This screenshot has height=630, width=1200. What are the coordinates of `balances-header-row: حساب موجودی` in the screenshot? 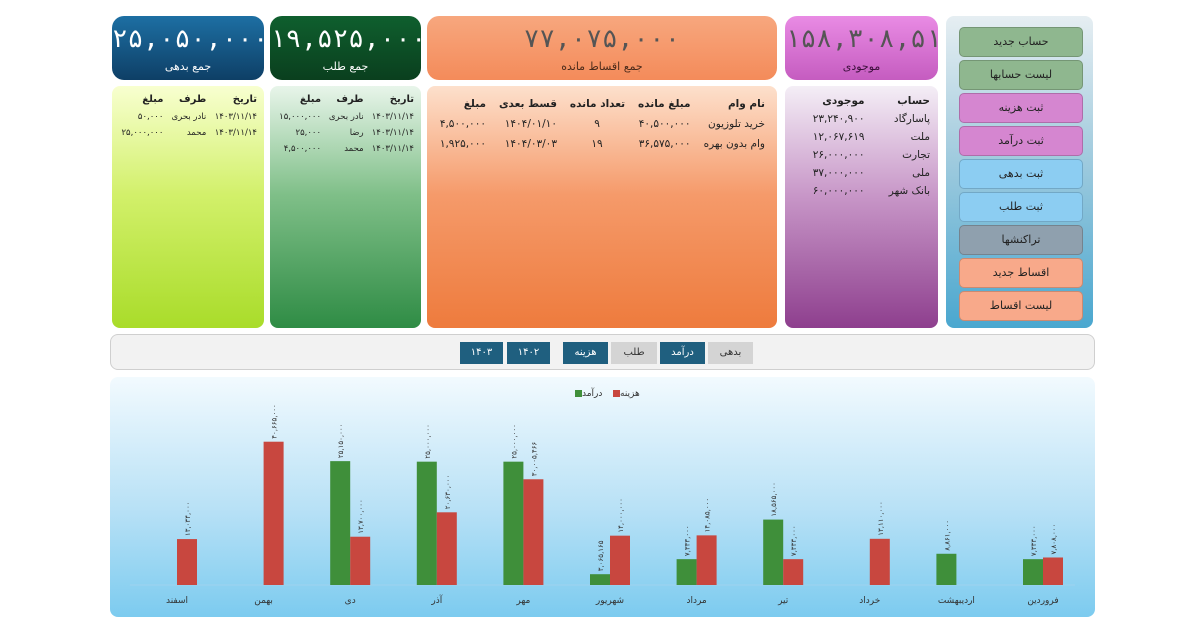 It's located at (861, 101).